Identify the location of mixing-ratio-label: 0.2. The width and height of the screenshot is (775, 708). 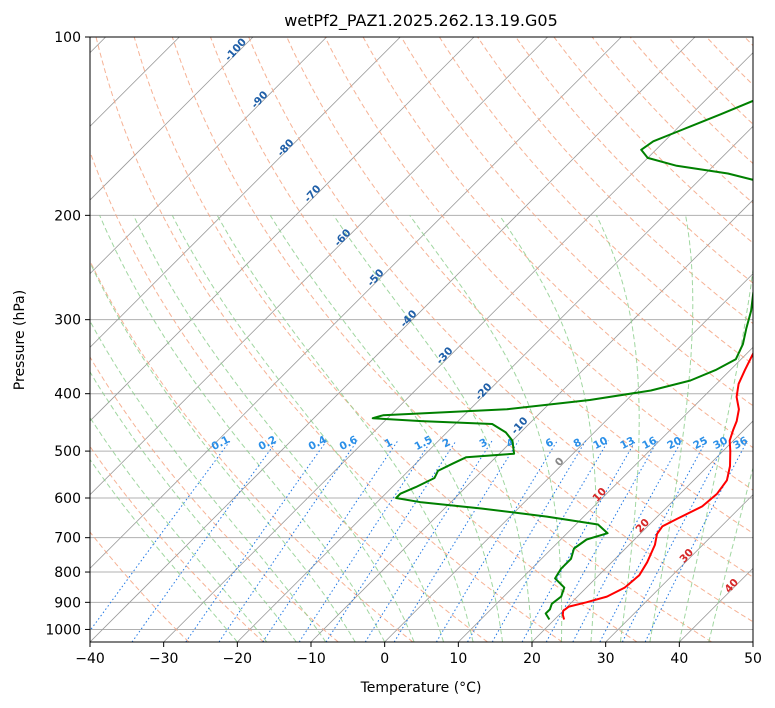
(268, 443).